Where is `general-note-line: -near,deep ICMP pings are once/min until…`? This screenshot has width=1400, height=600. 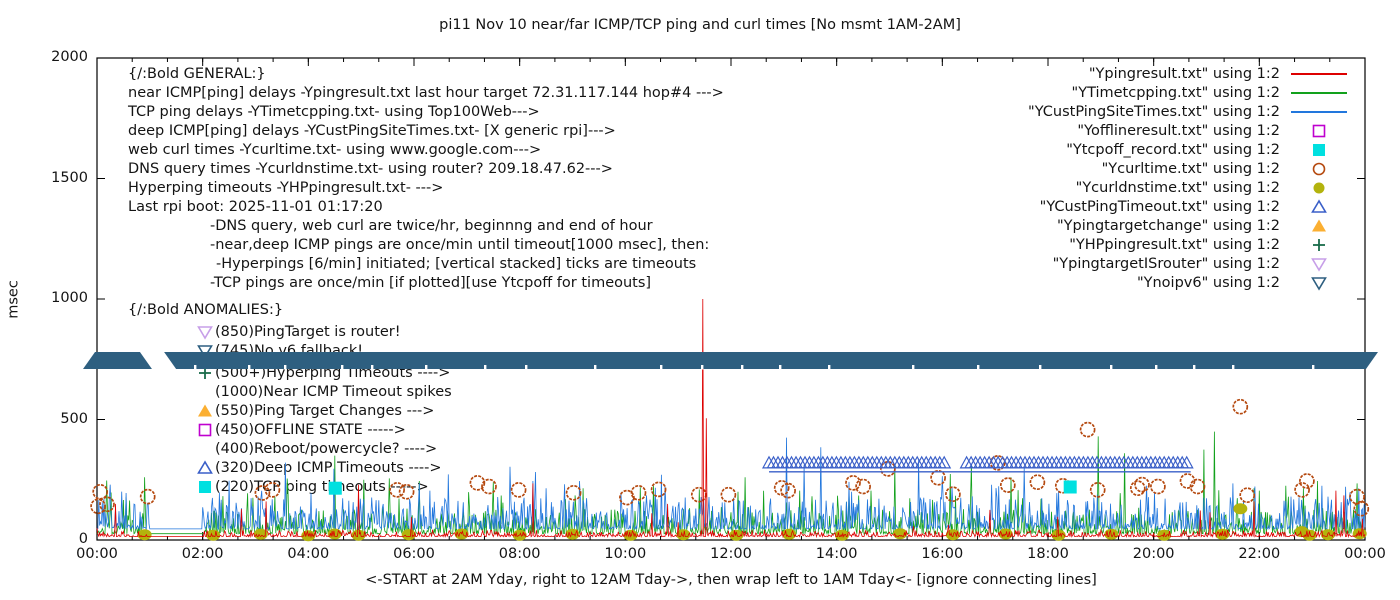
general-note-line: -near,deep ICMP pings are once/min until… is located at coordinates (460, 245).